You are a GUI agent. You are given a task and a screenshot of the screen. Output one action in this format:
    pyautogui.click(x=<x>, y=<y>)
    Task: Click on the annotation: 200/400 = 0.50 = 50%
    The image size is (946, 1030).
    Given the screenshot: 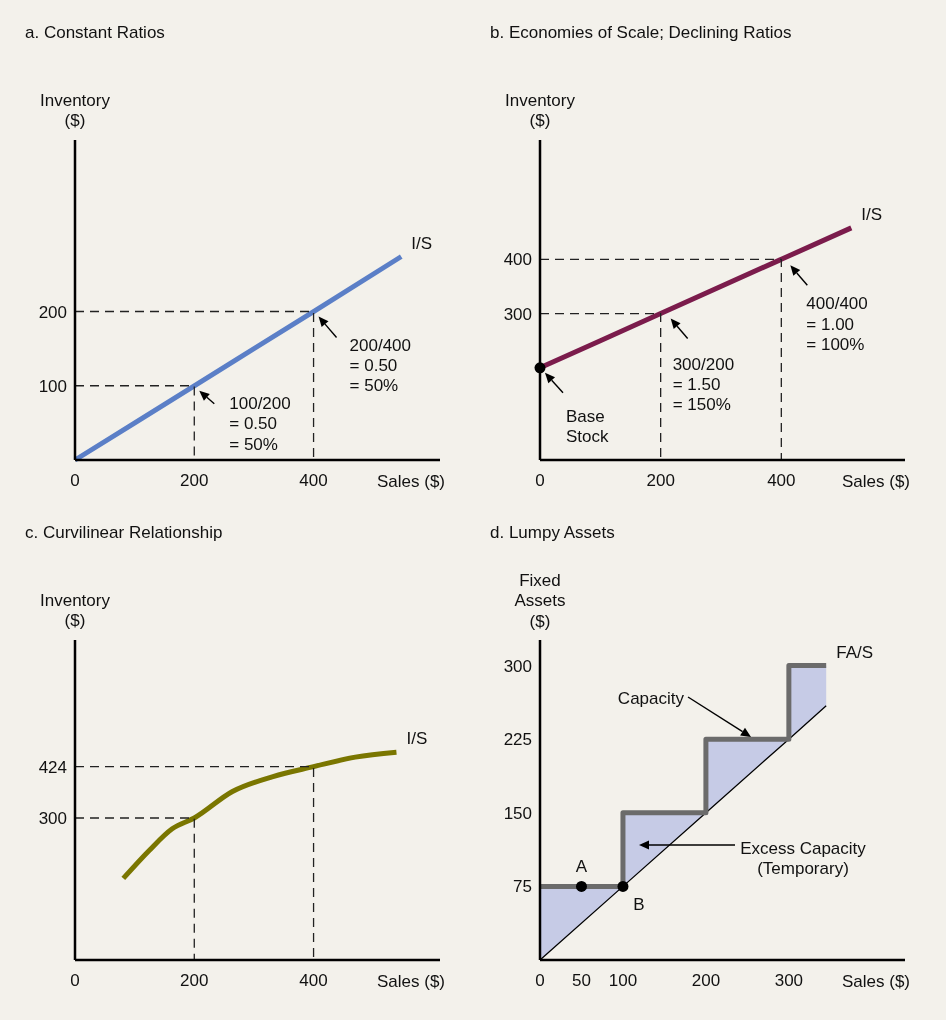 What is the action you would take?
    pyautogui.click(x=380, y=365)
    